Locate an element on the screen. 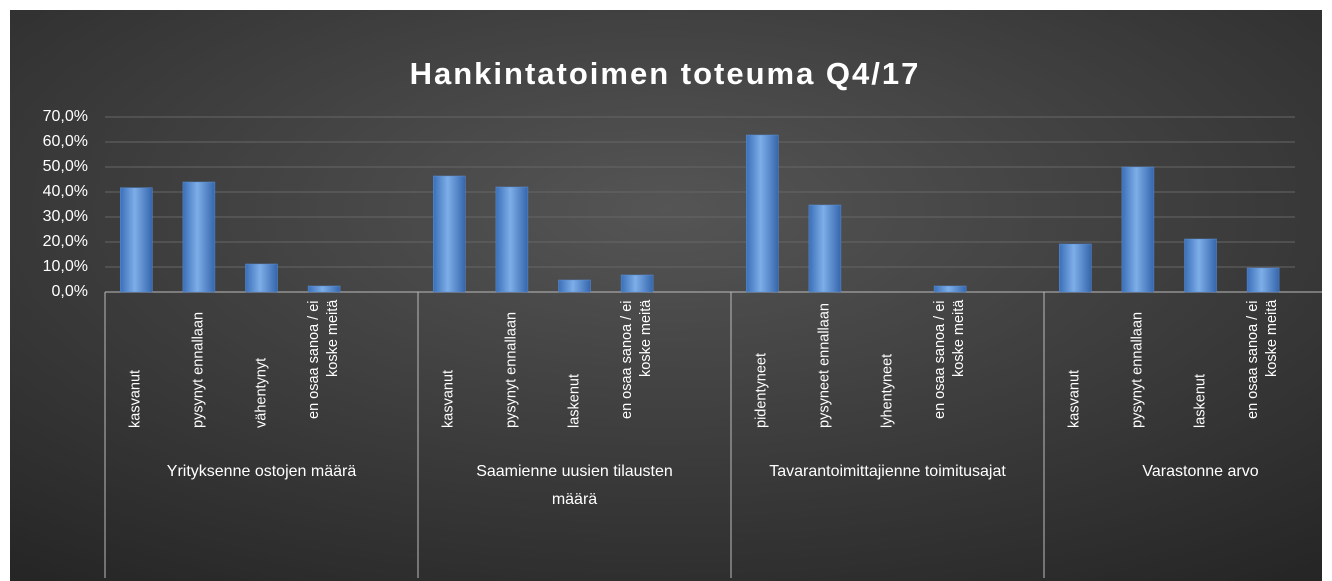 The width and height of the screenshot is (1332, 581). group-label-text: Varastonne arvo is located at coordinates (1200, 471).